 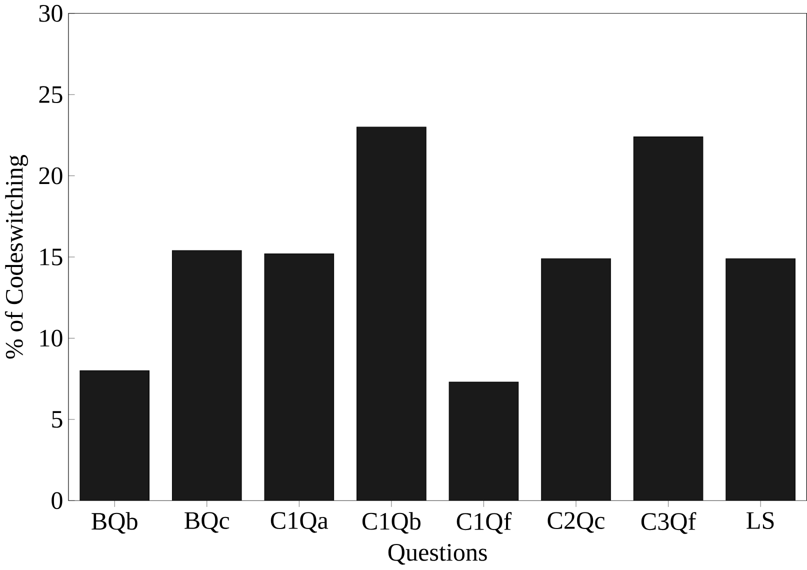 I want to click on x-tick-label: C3Qf, so click(x=668, y=523).